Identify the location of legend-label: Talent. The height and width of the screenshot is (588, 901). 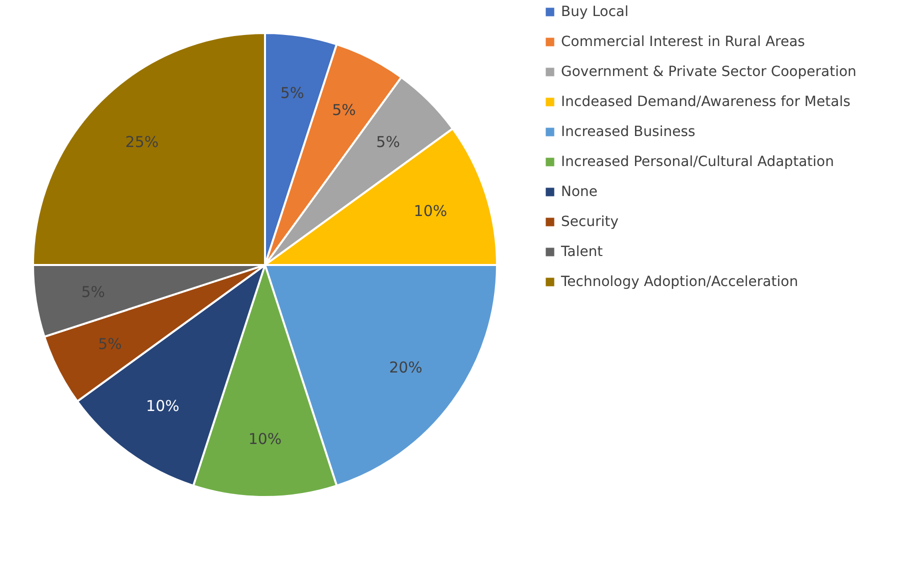
(582, 252).